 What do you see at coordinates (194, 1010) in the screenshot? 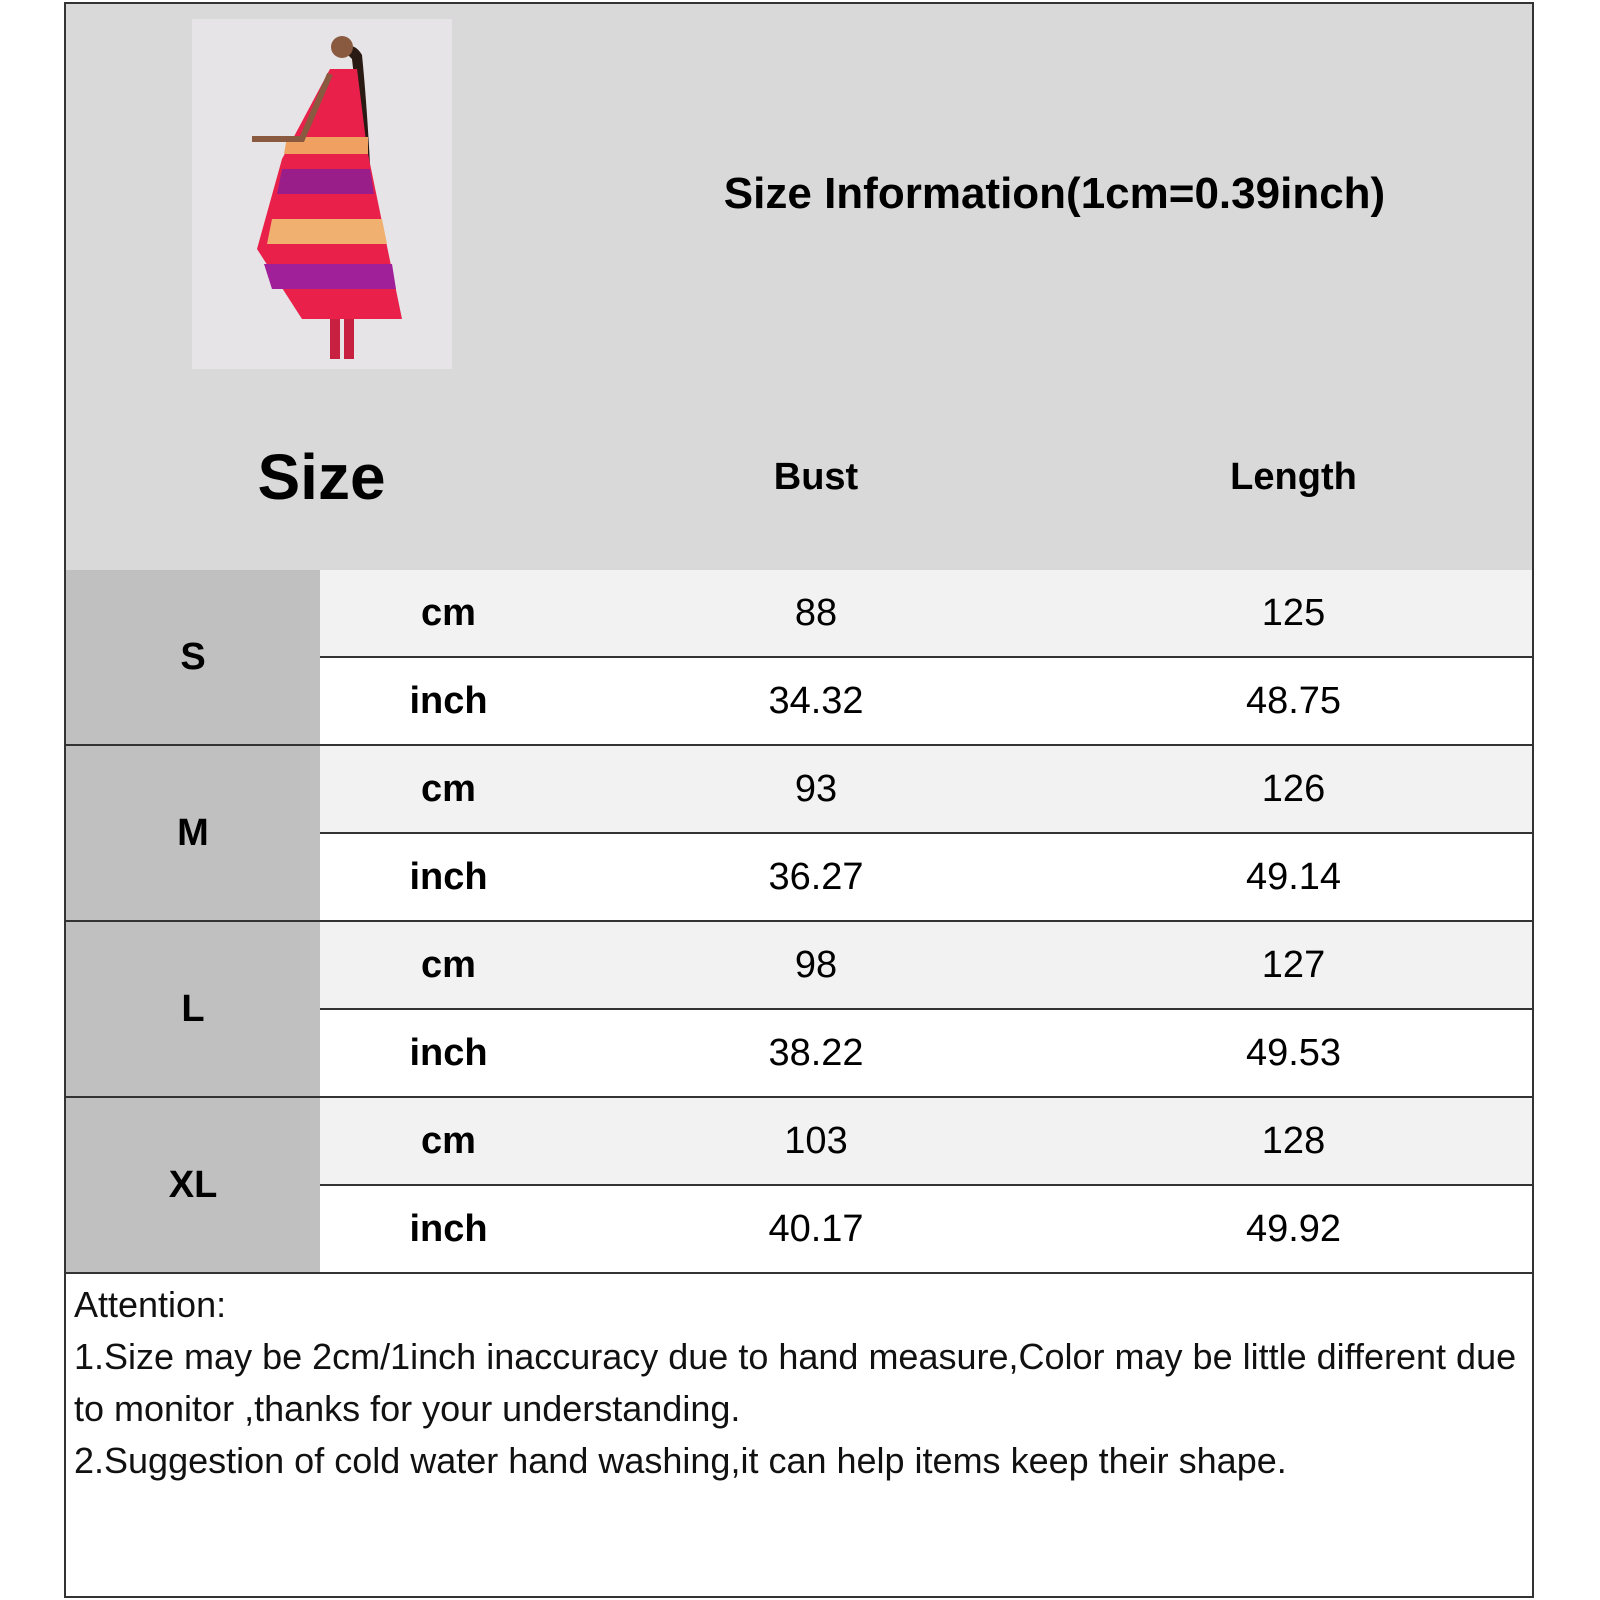
I see `size-label: L` at bounding box center [194, 1010].